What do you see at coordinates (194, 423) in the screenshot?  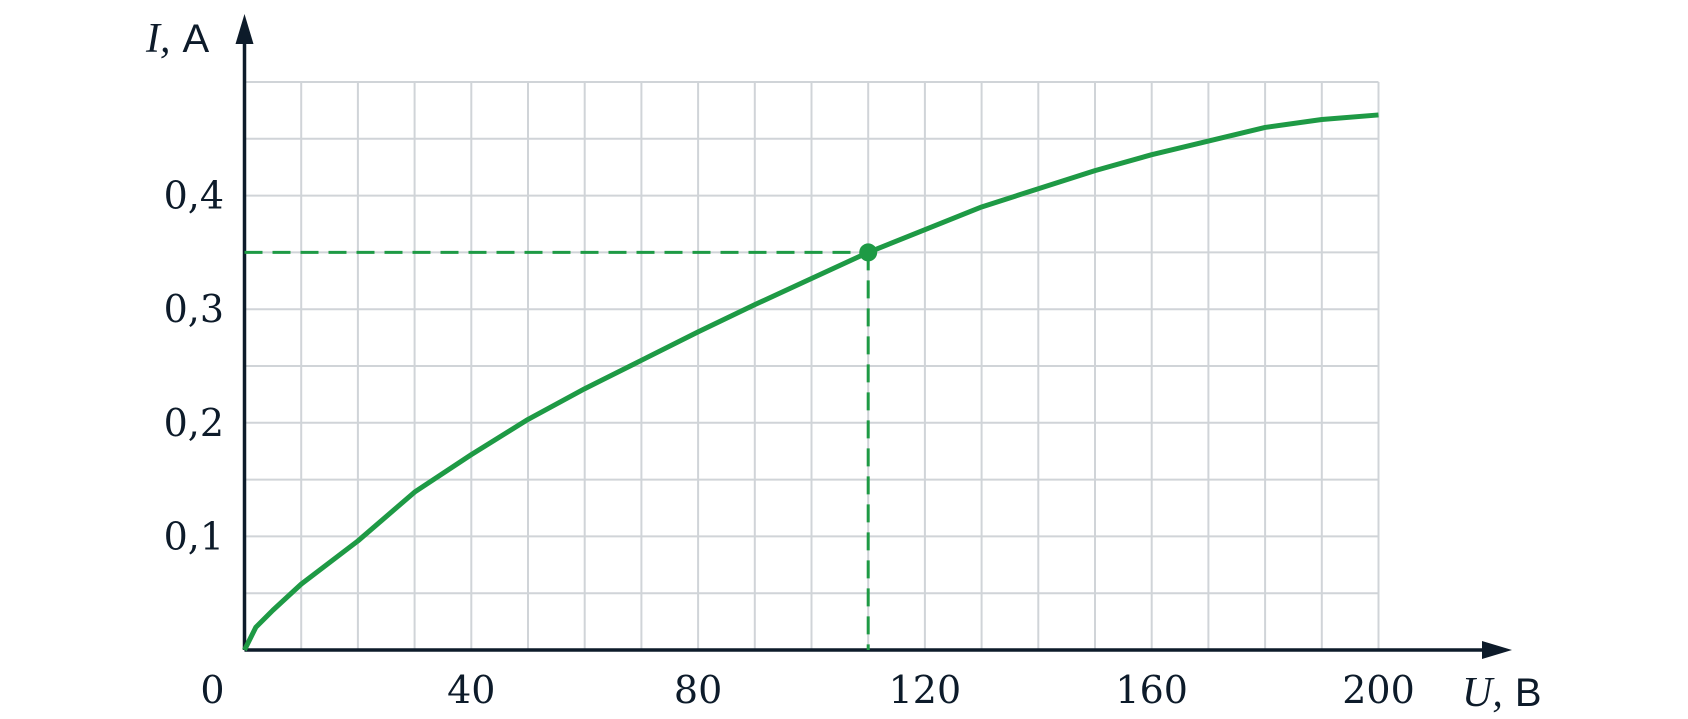 I see `y-tick-label: 0,2` at bounding box center [194, 423].